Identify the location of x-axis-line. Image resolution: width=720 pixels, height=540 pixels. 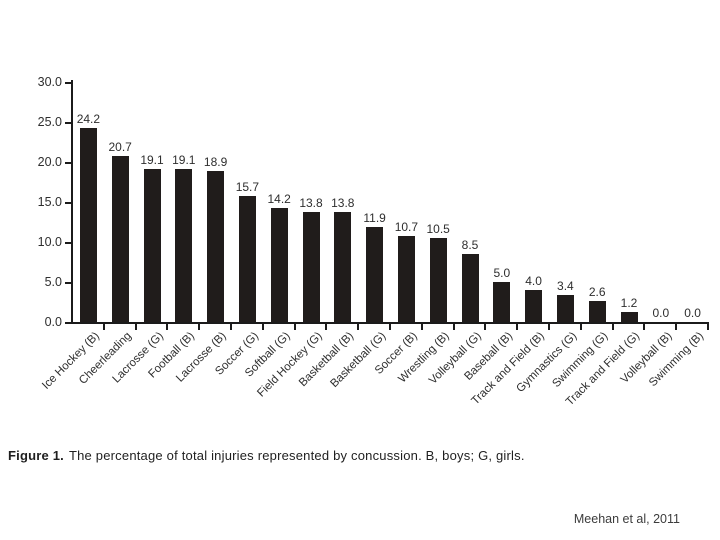
(390, 323).